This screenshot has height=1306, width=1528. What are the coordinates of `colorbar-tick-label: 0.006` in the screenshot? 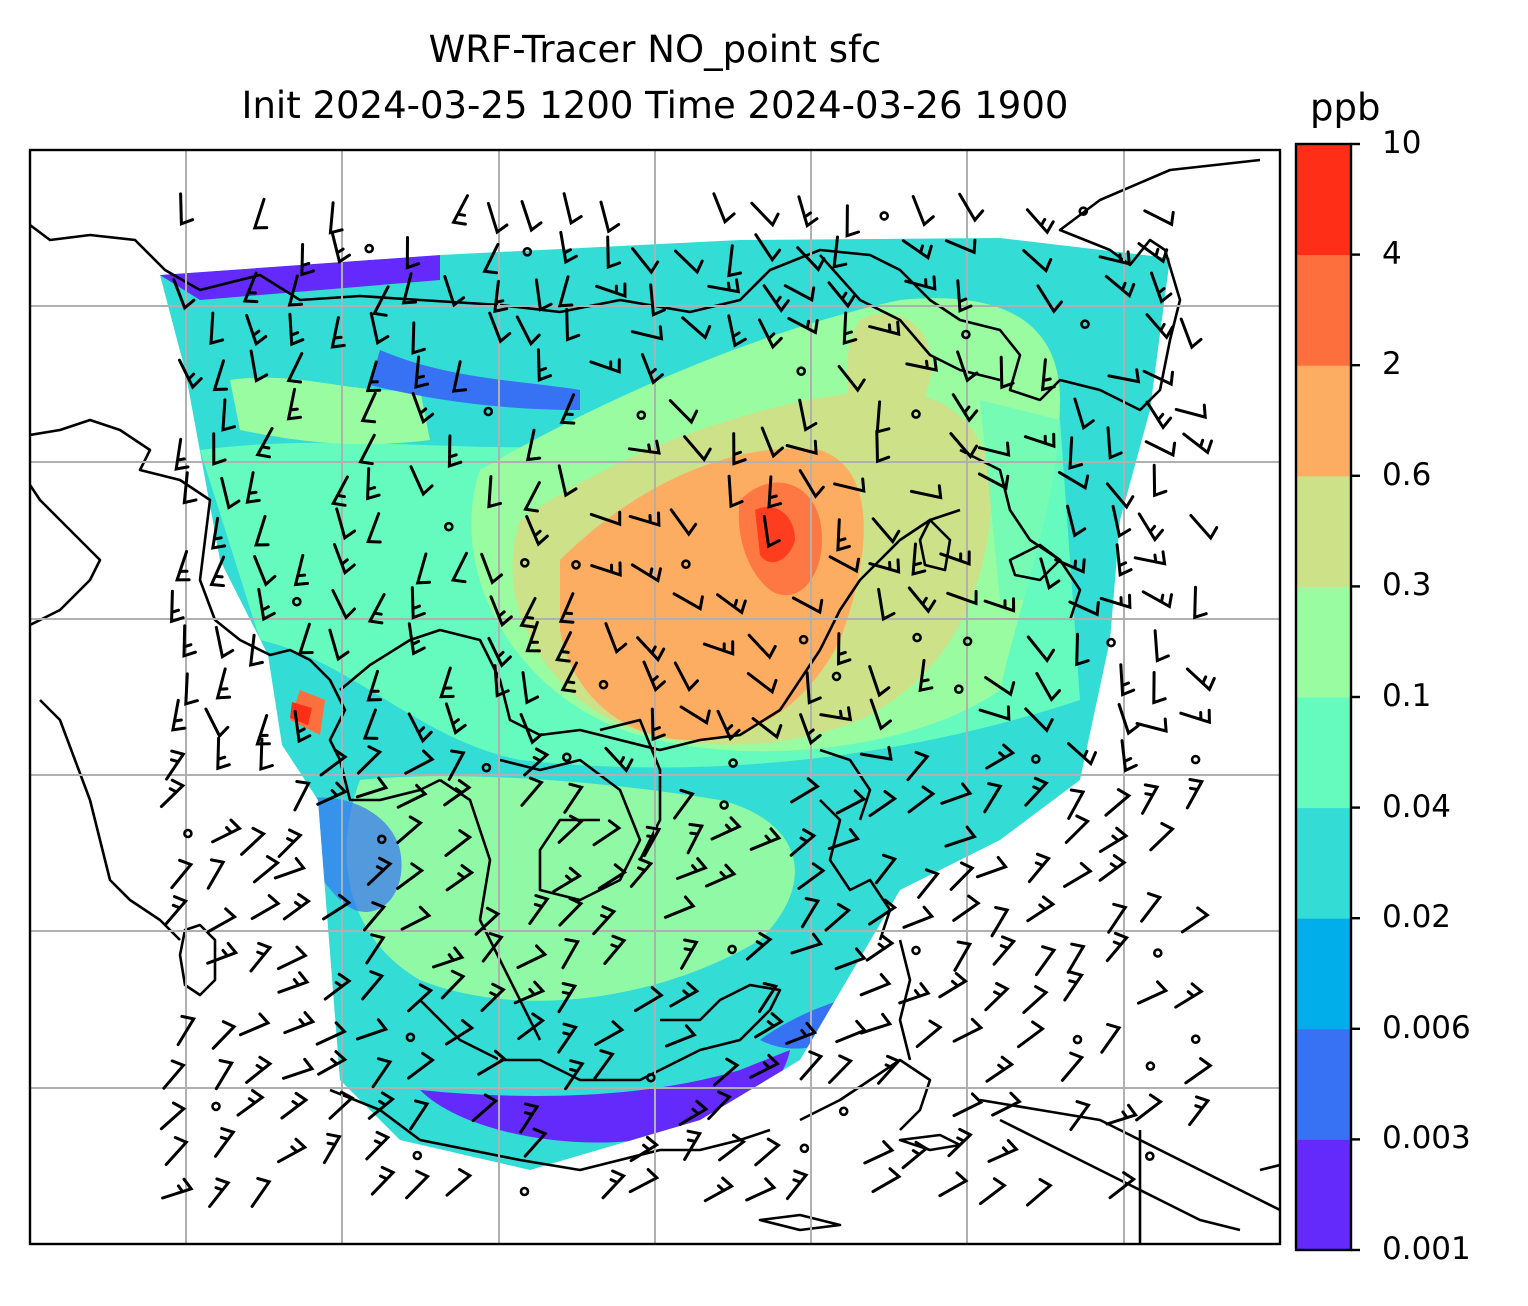 It's located at (1426, 1027).